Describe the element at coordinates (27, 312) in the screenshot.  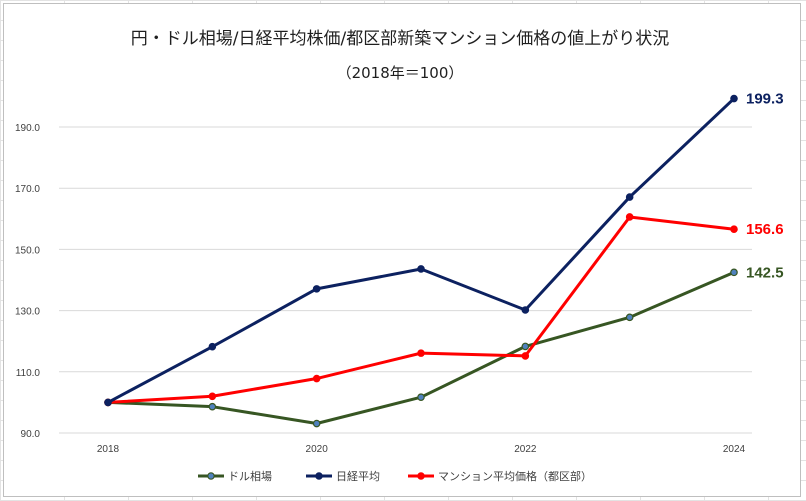
I see `y-tick-label: 130.0` at that location.